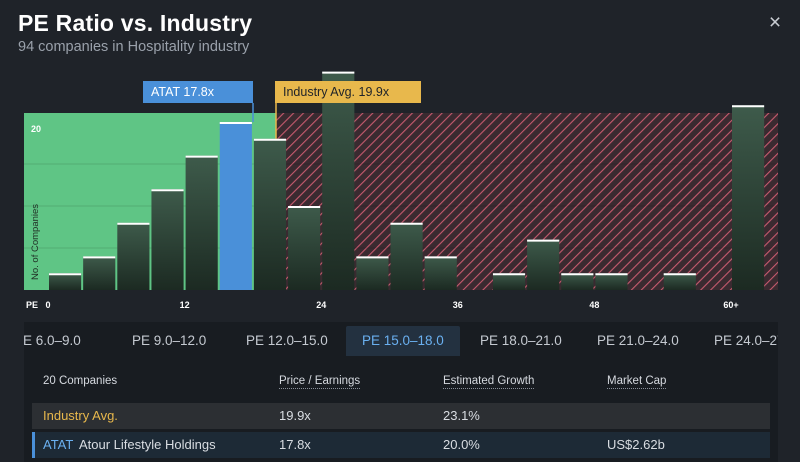  Describe the element at coordinates (80, 415) in the screenshot. I see `industry-row-name: Industry Avg.` at that location.